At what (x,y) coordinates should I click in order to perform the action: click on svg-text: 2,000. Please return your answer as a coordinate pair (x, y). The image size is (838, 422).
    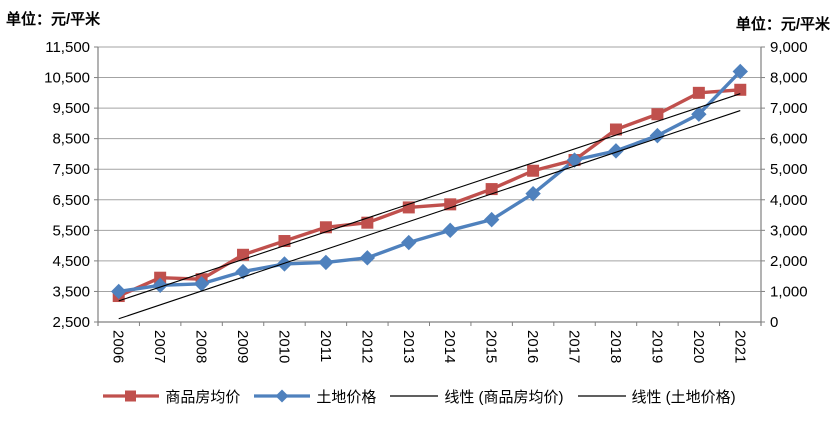
    Looking at the image, I should click on (789, 261).